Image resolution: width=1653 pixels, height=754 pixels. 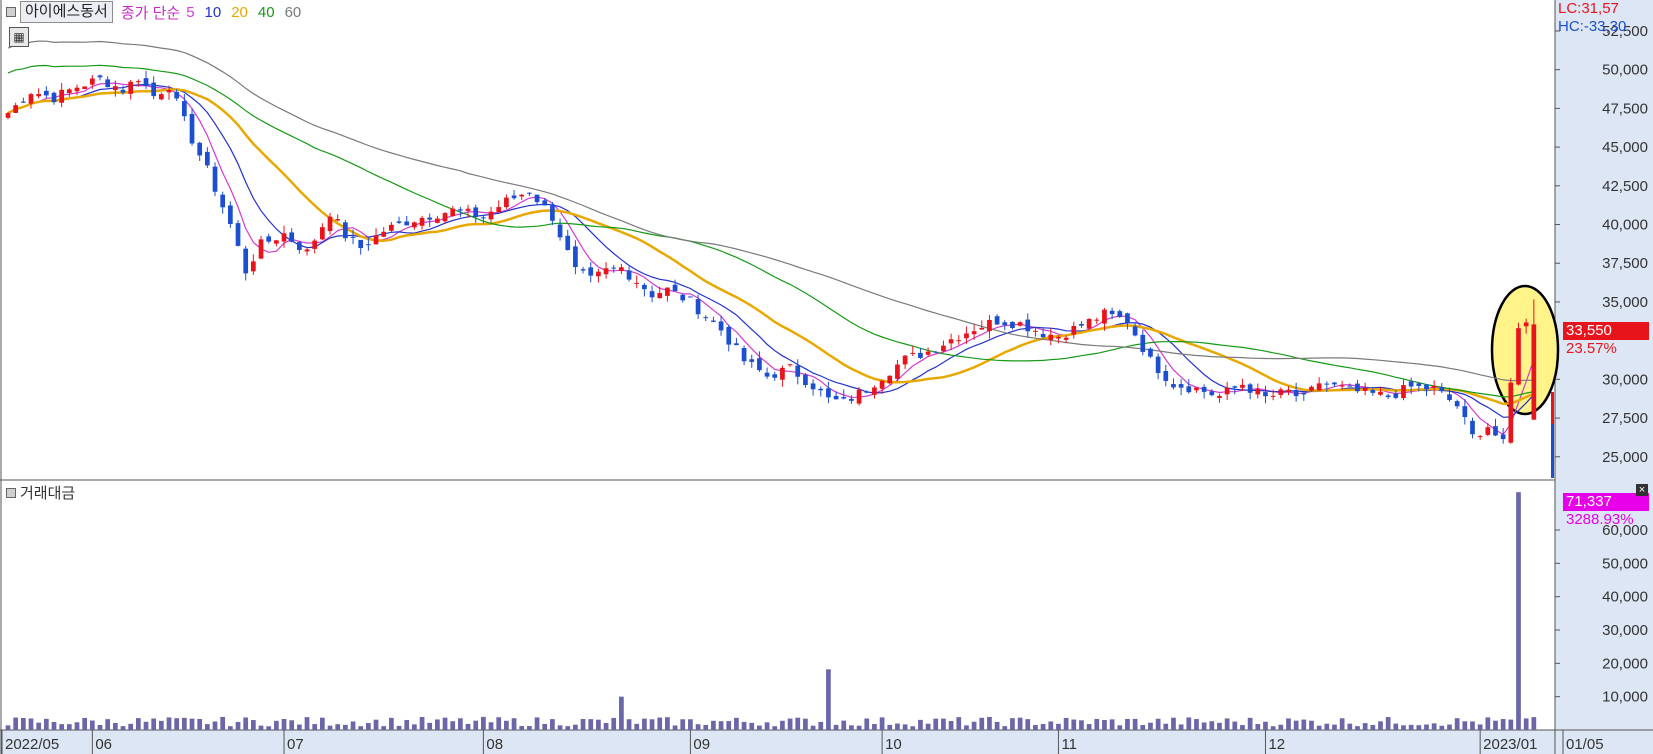 I want to click on panel-menu-icon, so click(x=11, y=12).